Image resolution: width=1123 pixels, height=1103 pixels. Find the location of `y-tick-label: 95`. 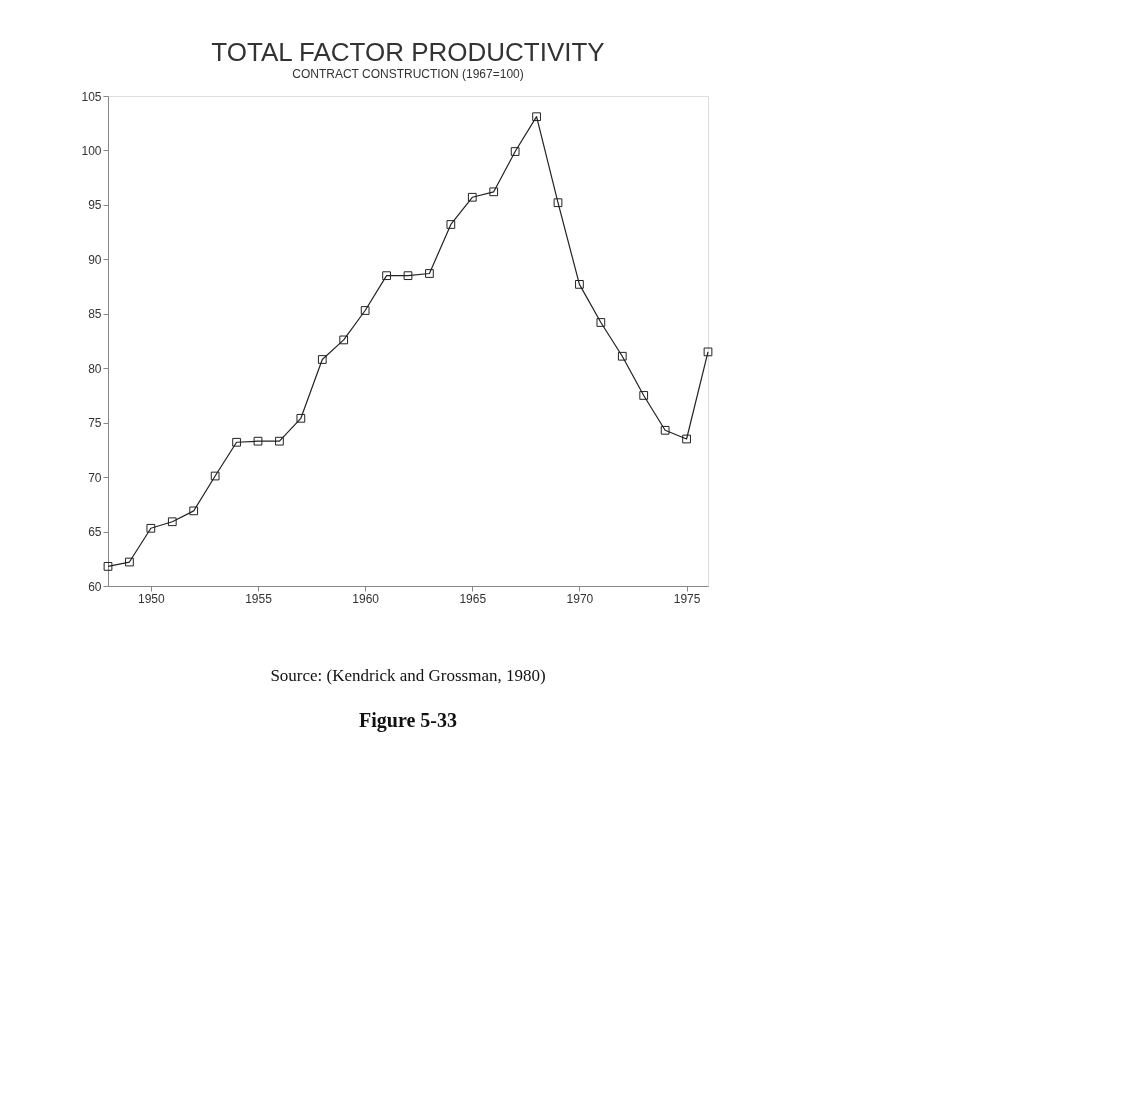

y-tick-label: 95 is located at coordinates (95, 205).